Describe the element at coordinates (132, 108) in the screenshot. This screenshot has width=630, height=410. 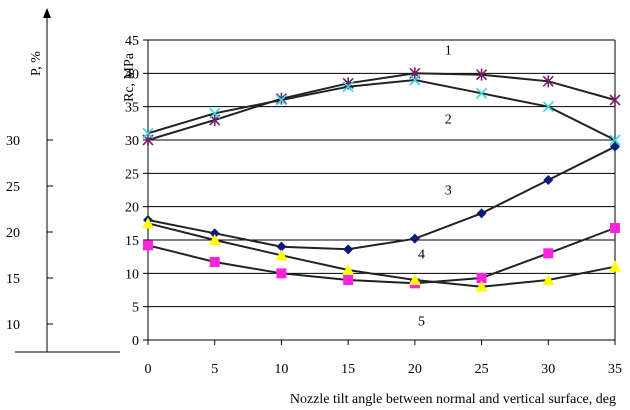
I see `y-tick-label: 35` at that location.